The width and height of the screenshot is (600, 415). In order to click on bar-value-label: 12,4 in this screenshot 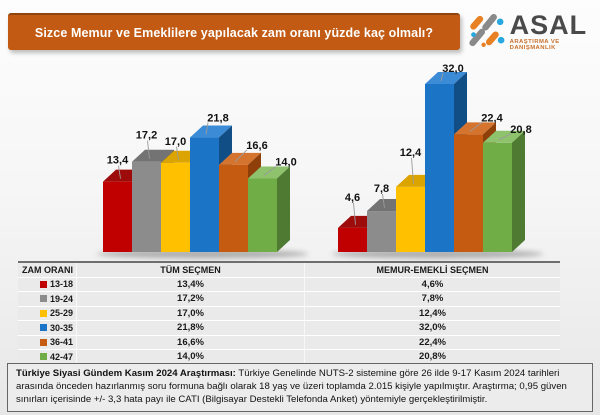, I will do `click(411, 153)`.